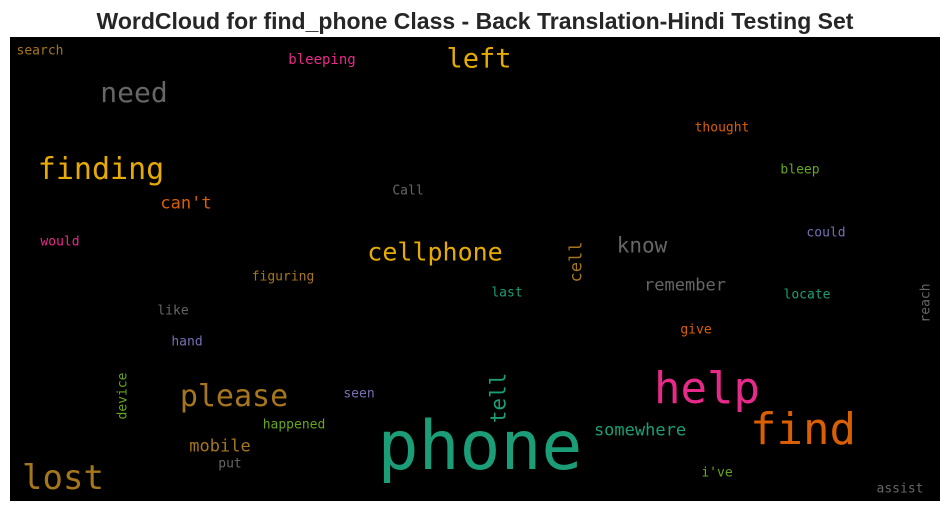  What do you see at coordinates (234, 396) in the screenshot?
I see `word-please: please` at bounding box center [234, 396].